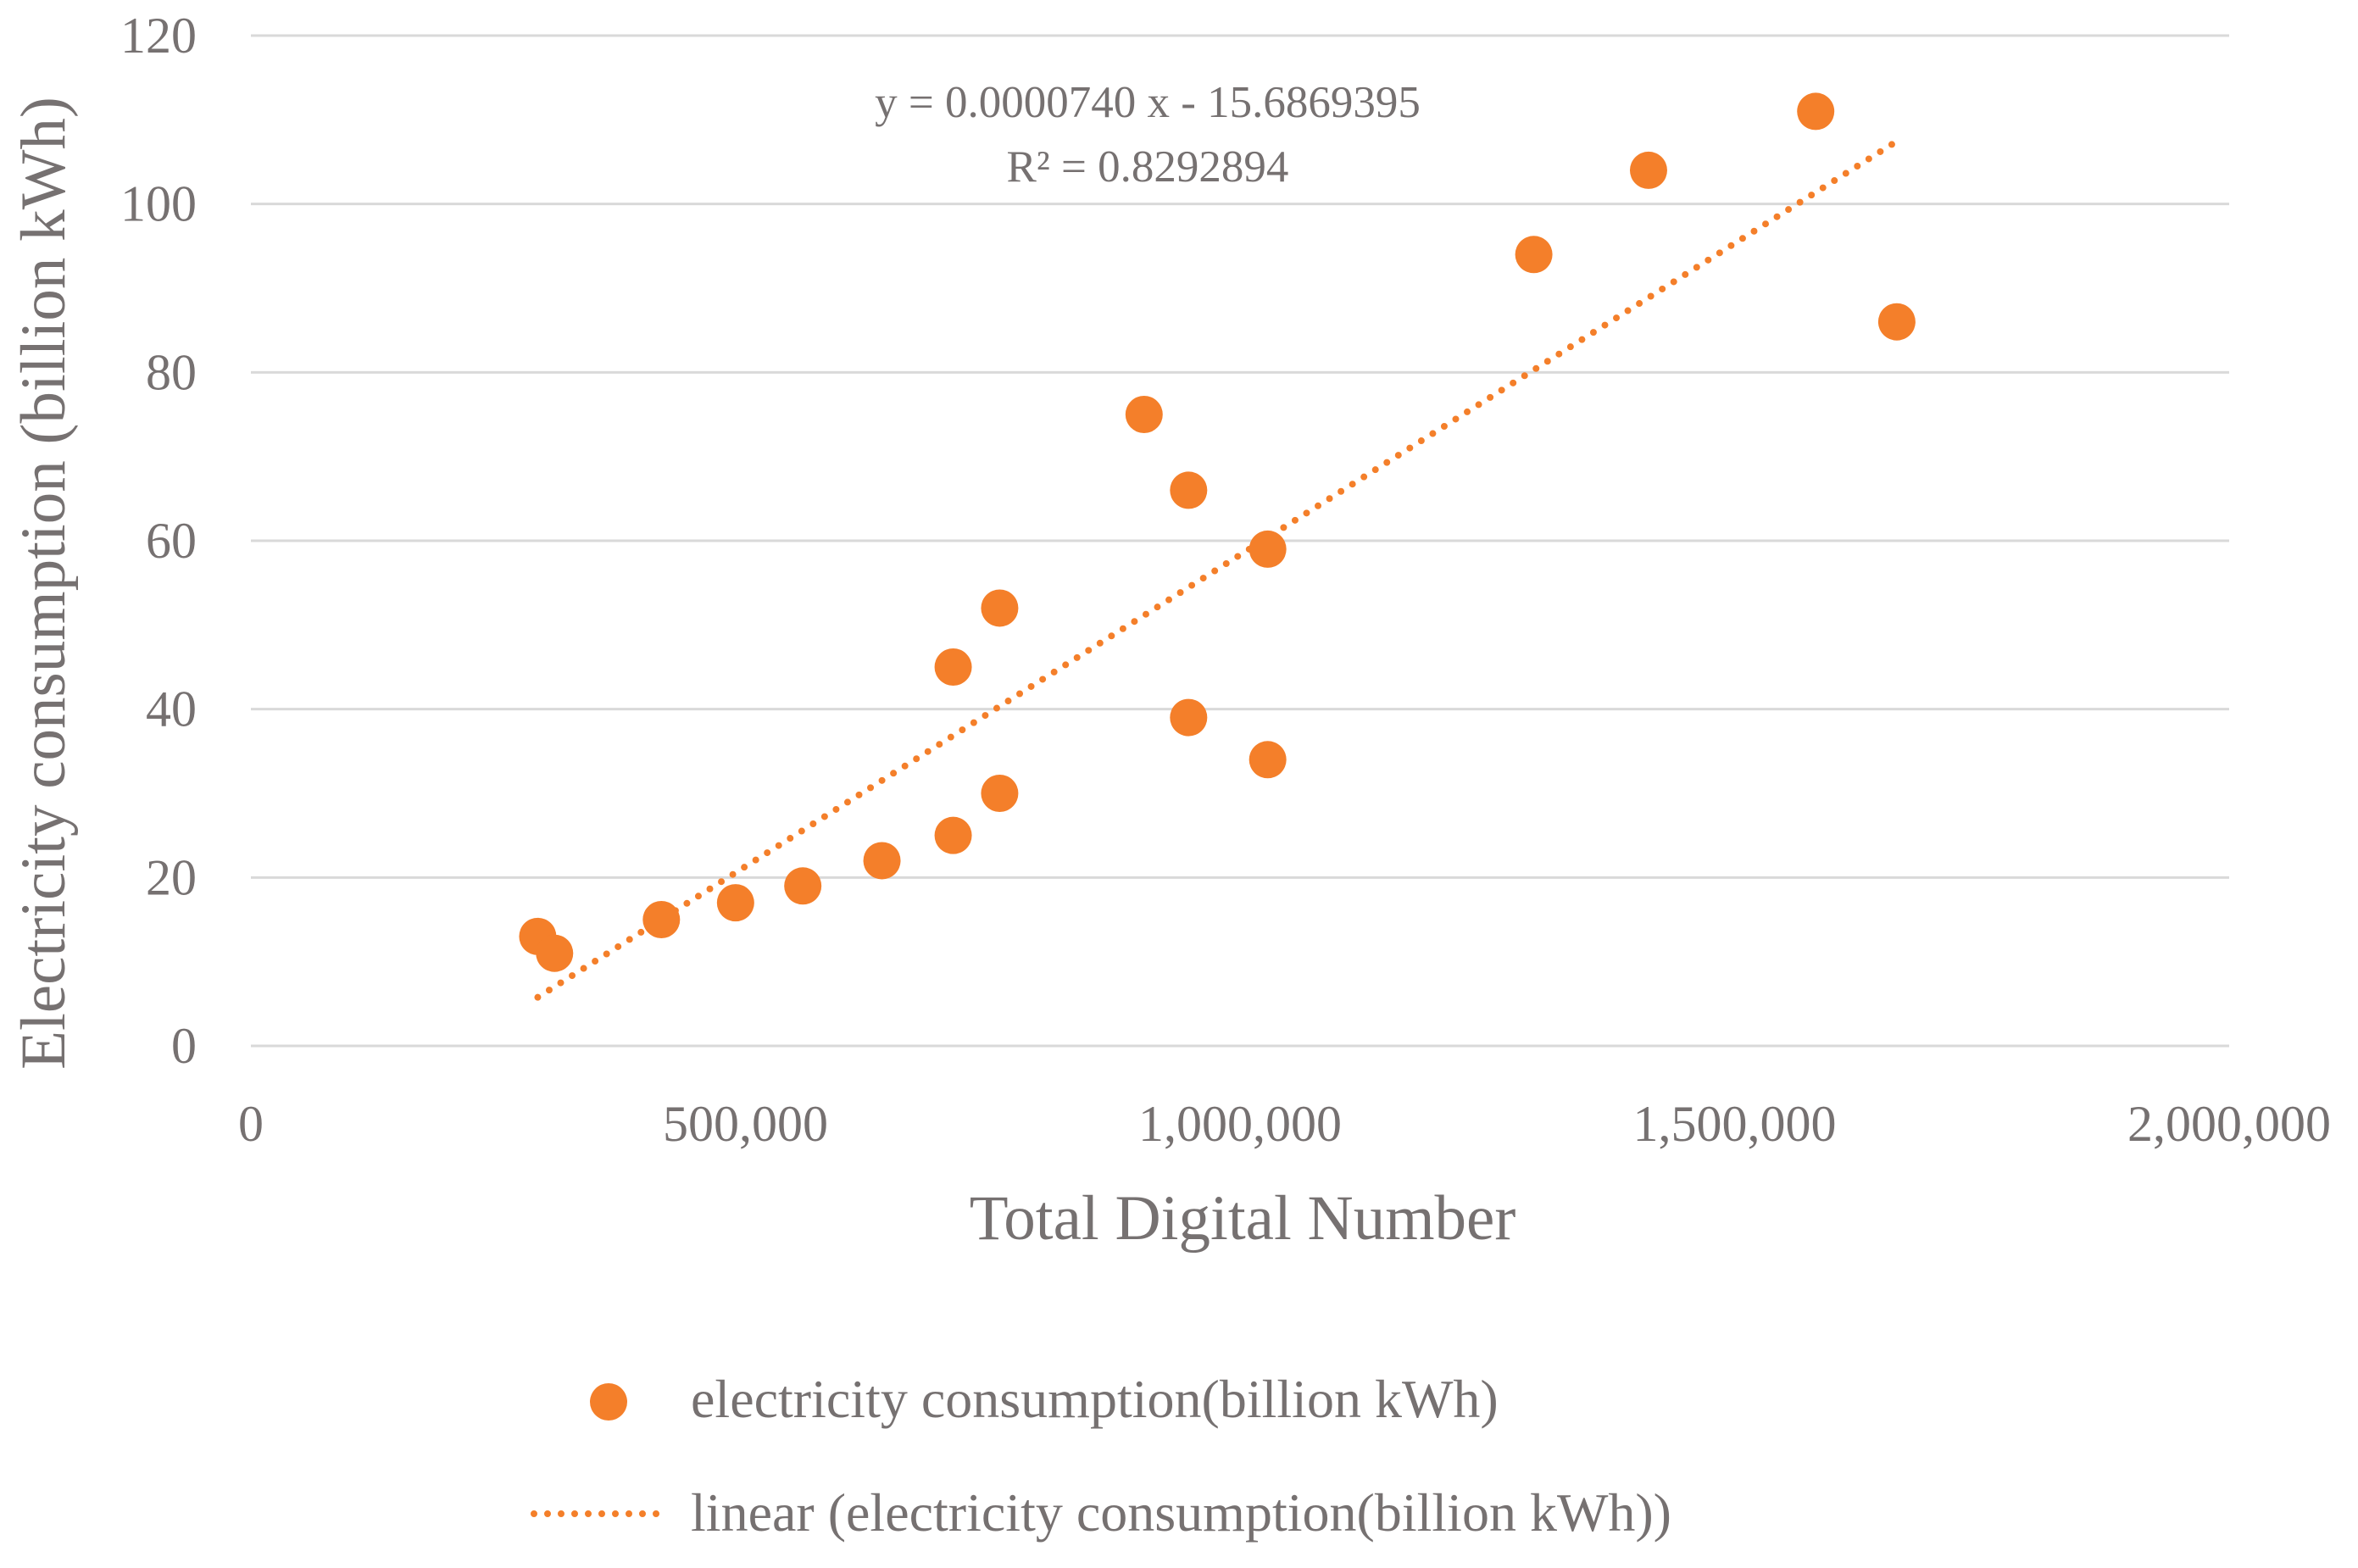 The height and width of the screenshot is (1568, 2358). I want to click on y-tick-labels: 0 20 40 60 80 100 120, so click(159, 541).